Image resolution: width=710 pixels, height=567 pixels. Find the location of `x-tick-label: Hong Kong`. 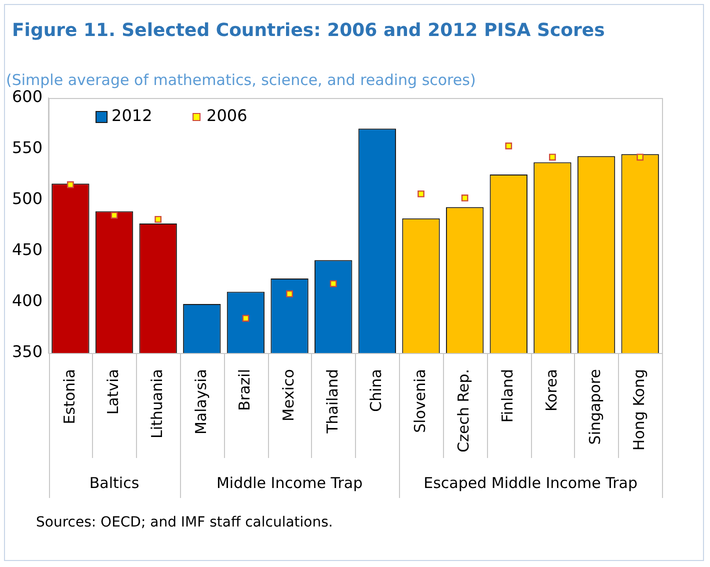

x-tick-label: Hong Kong is located at coordinates (639, 410).